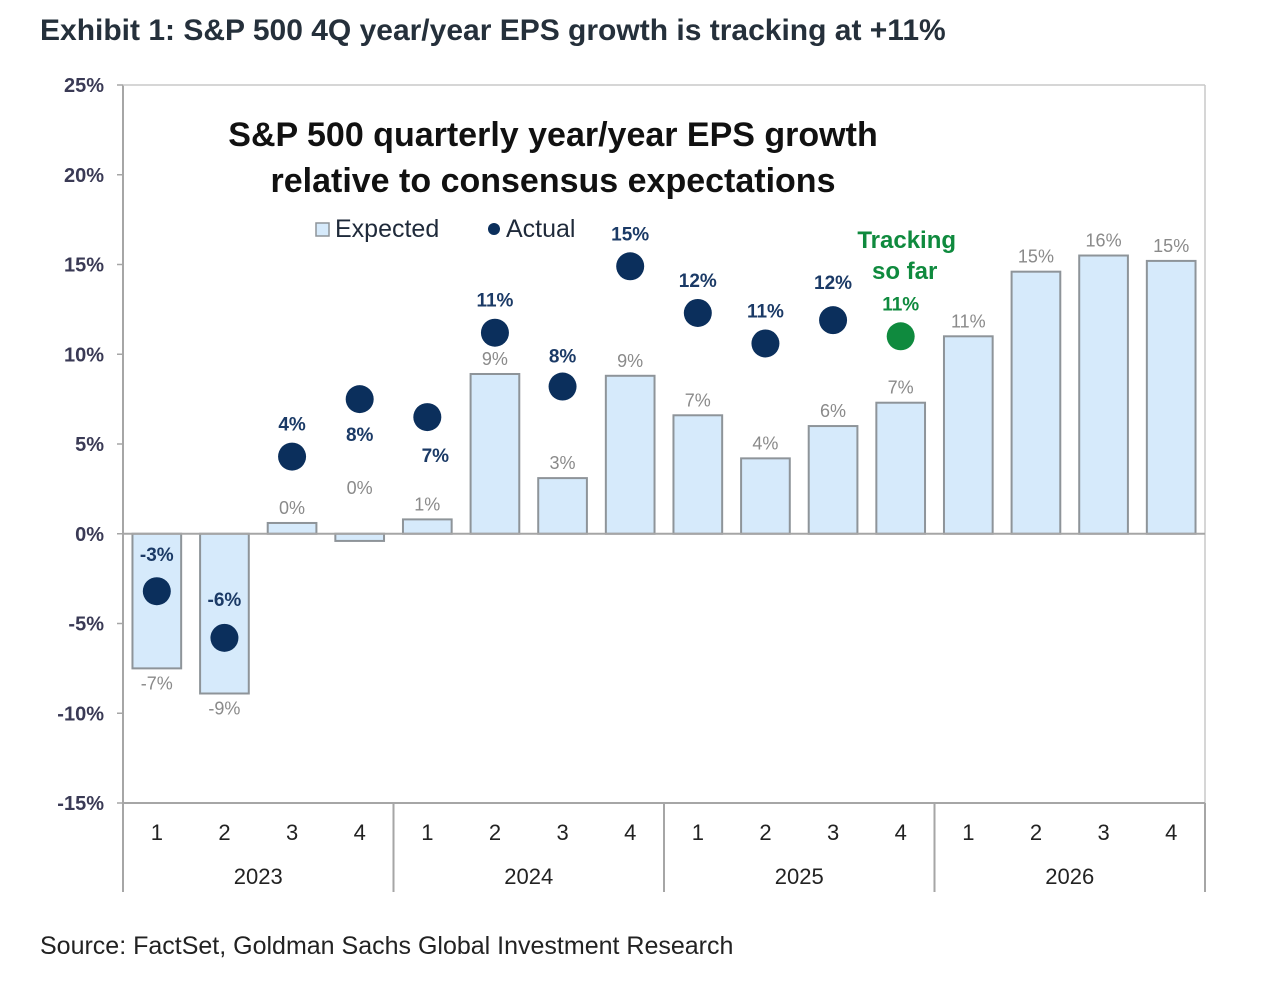 Image resolution: width=1262 pixels, height=1003 pixels. I want to click on tracking-dot, so click(900, 336).